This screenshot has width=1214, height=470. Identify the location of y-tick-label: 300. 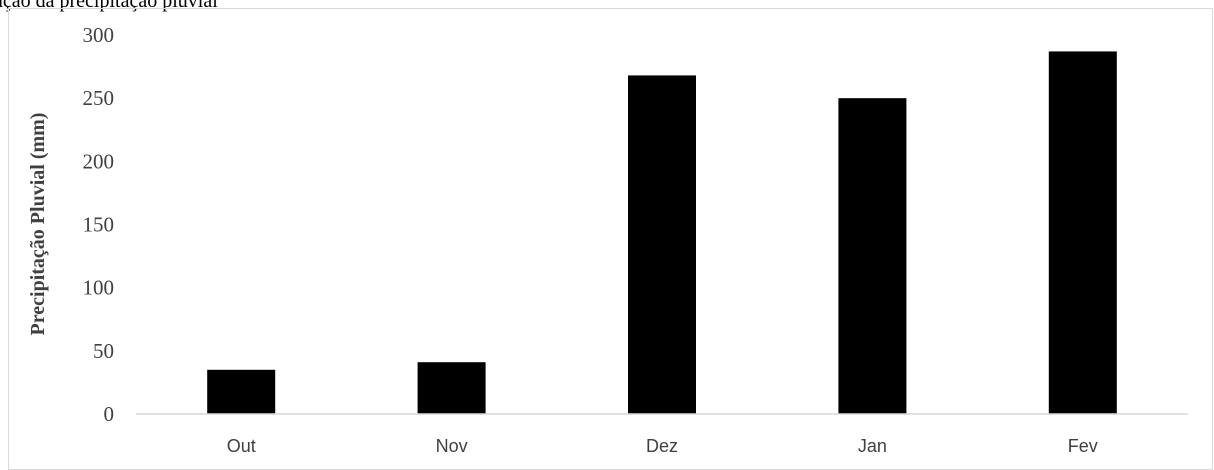
(99, 35).